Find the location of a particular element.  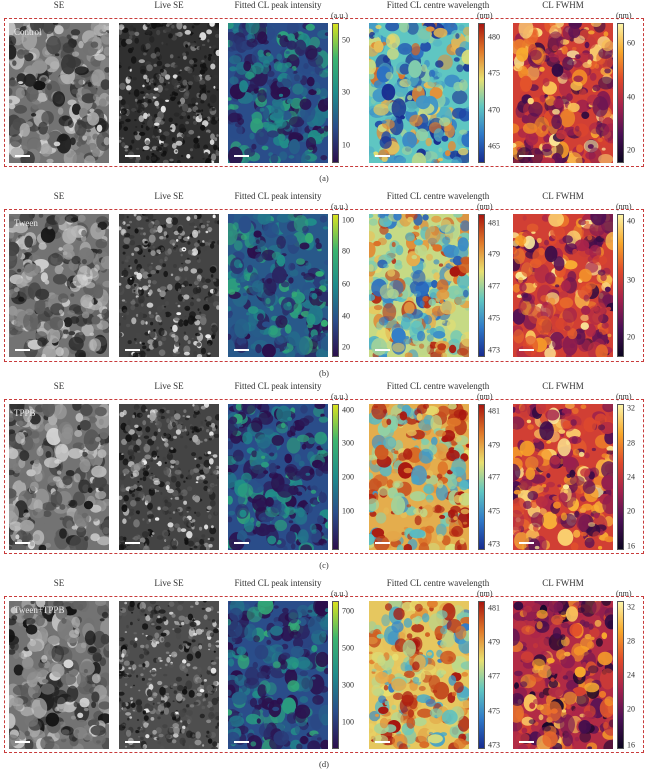

panel-caption: (b) is located at coordinates (324, 373).